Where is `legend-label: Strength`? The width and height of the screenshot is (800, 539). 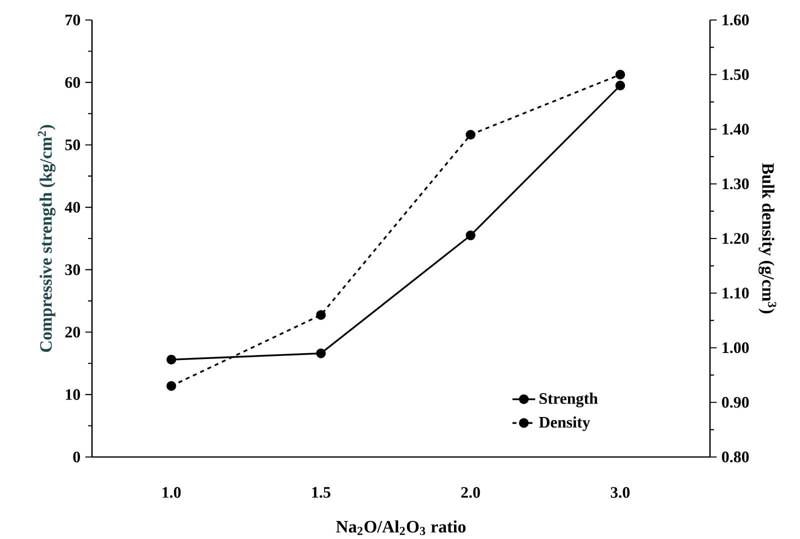 legend-label: Strength is located at coordinates (569, 400).